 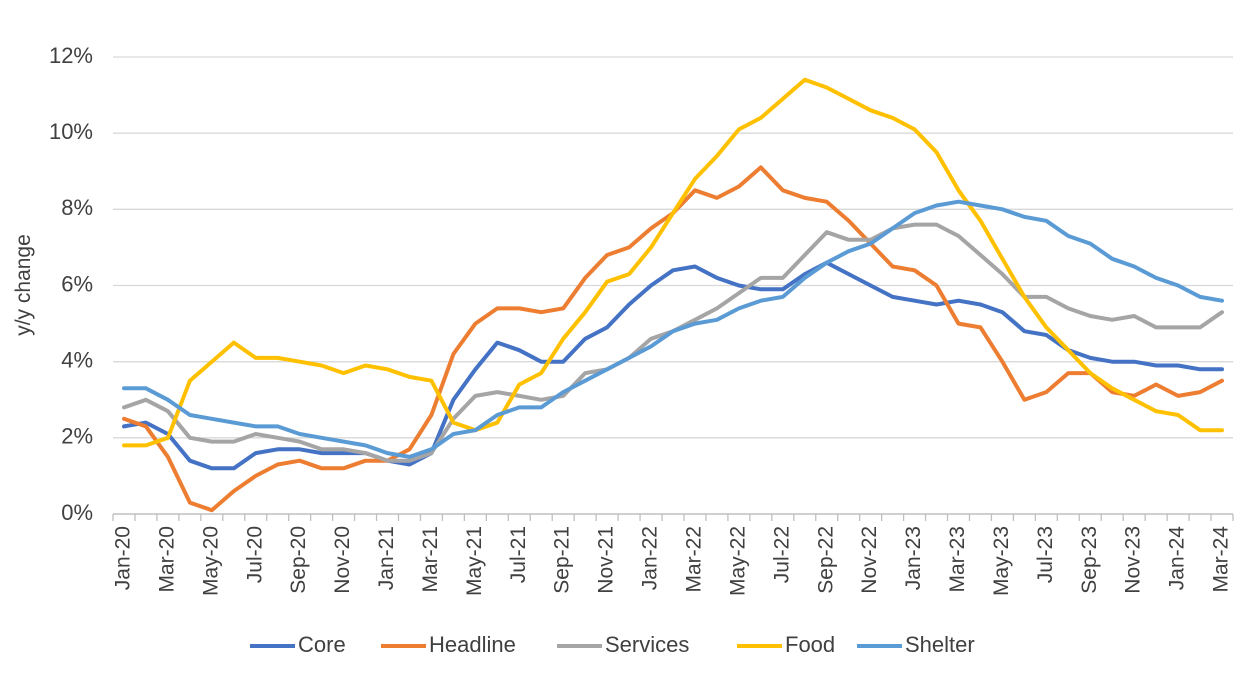 I want to click on legend: Core Headline Services Food Shelter, so click(x=612, y=644).